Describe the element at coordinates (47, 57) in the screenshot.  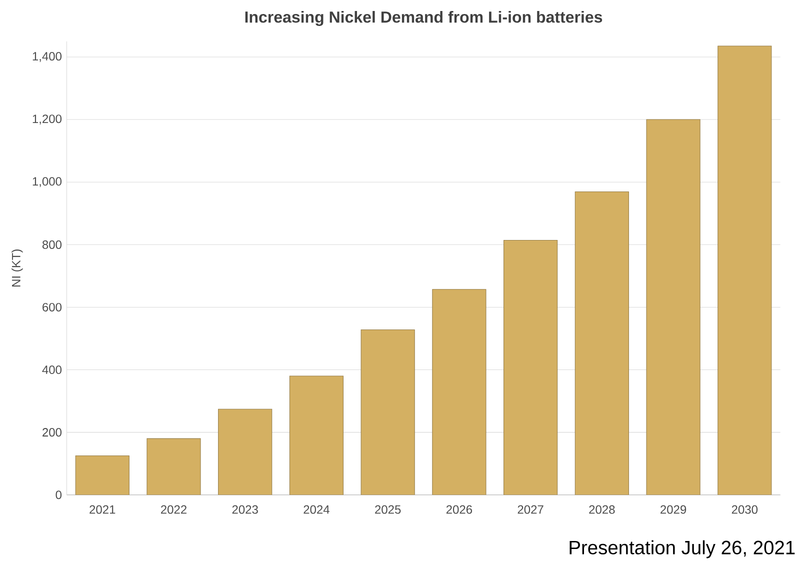
I see `y-tick-label: 1,400` at that location.